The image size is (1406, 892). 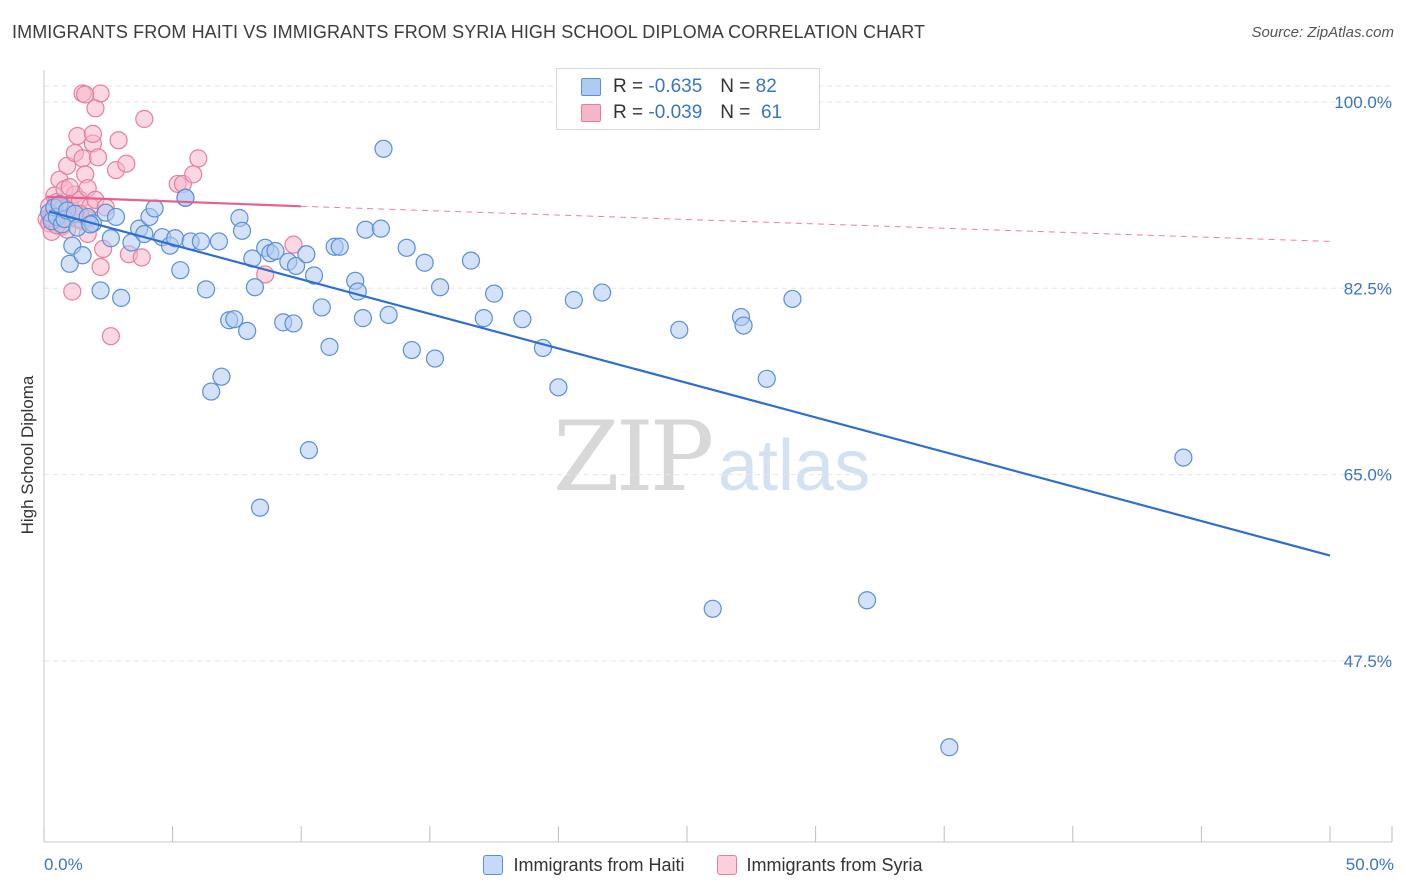 What do you see at coordinates (794, 466) in the screenshot?
I see `watermark-atlas: atlas` at bounding box center [794, 466].